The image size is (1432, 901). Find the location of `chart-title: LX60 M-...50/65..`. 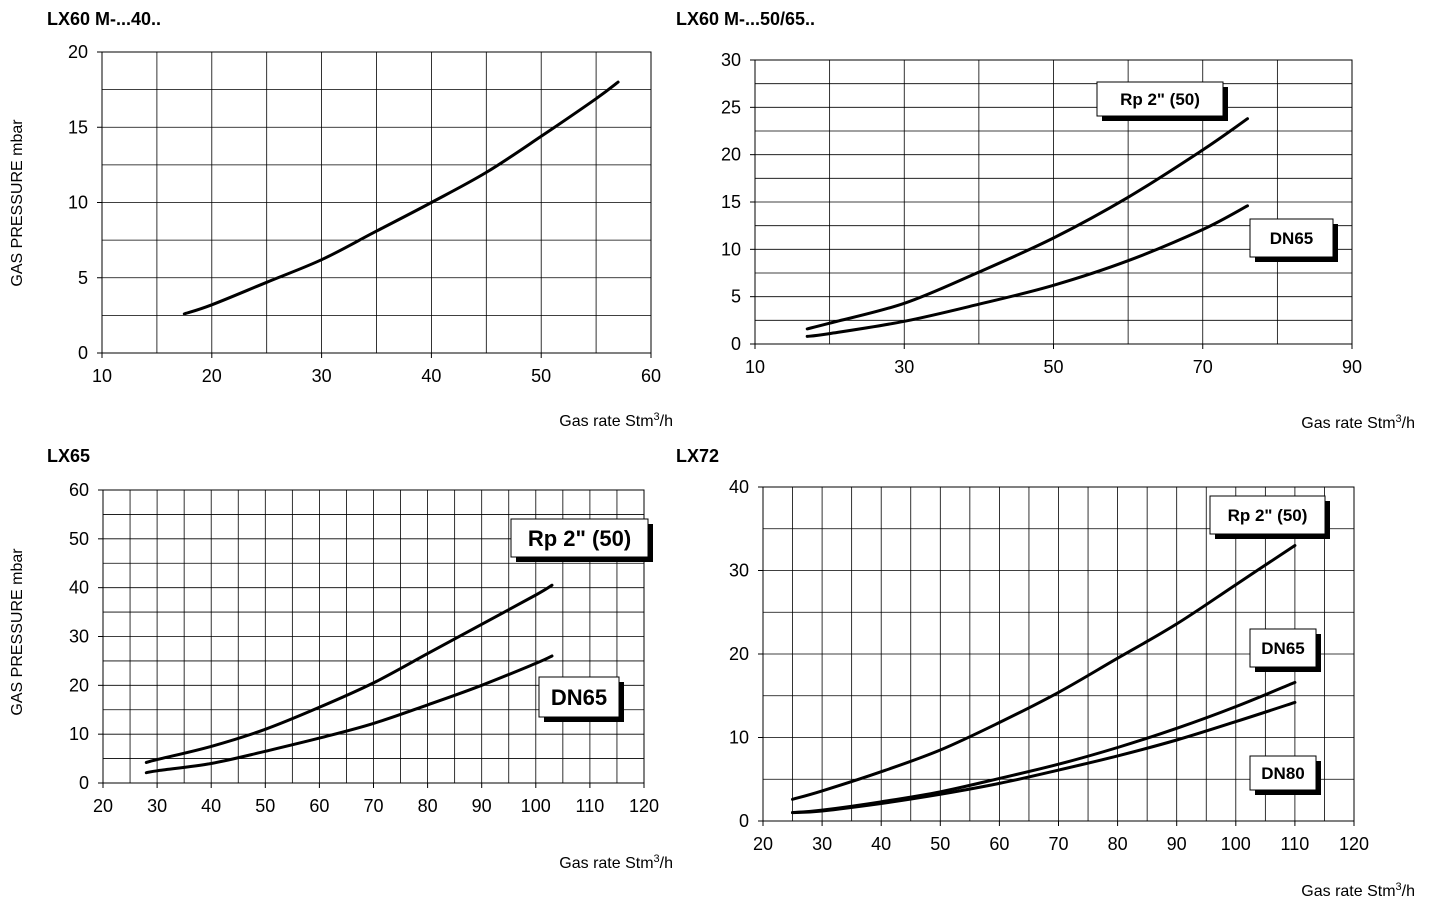

chart-title: LX60 M-...50/65.. is located at coordinates (745, 19).